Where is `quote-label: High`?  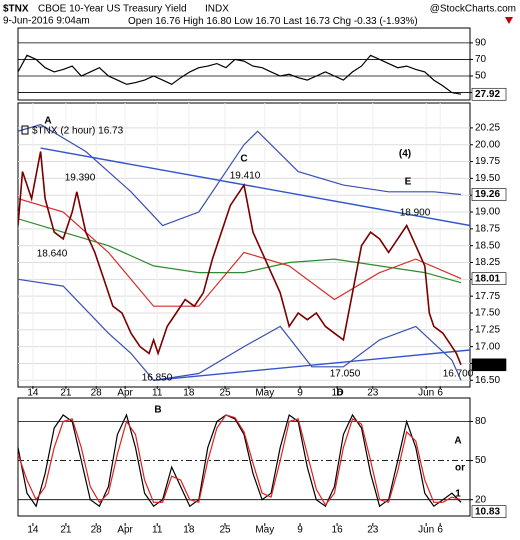 quote-label: High is located at coordinates (193, 21).